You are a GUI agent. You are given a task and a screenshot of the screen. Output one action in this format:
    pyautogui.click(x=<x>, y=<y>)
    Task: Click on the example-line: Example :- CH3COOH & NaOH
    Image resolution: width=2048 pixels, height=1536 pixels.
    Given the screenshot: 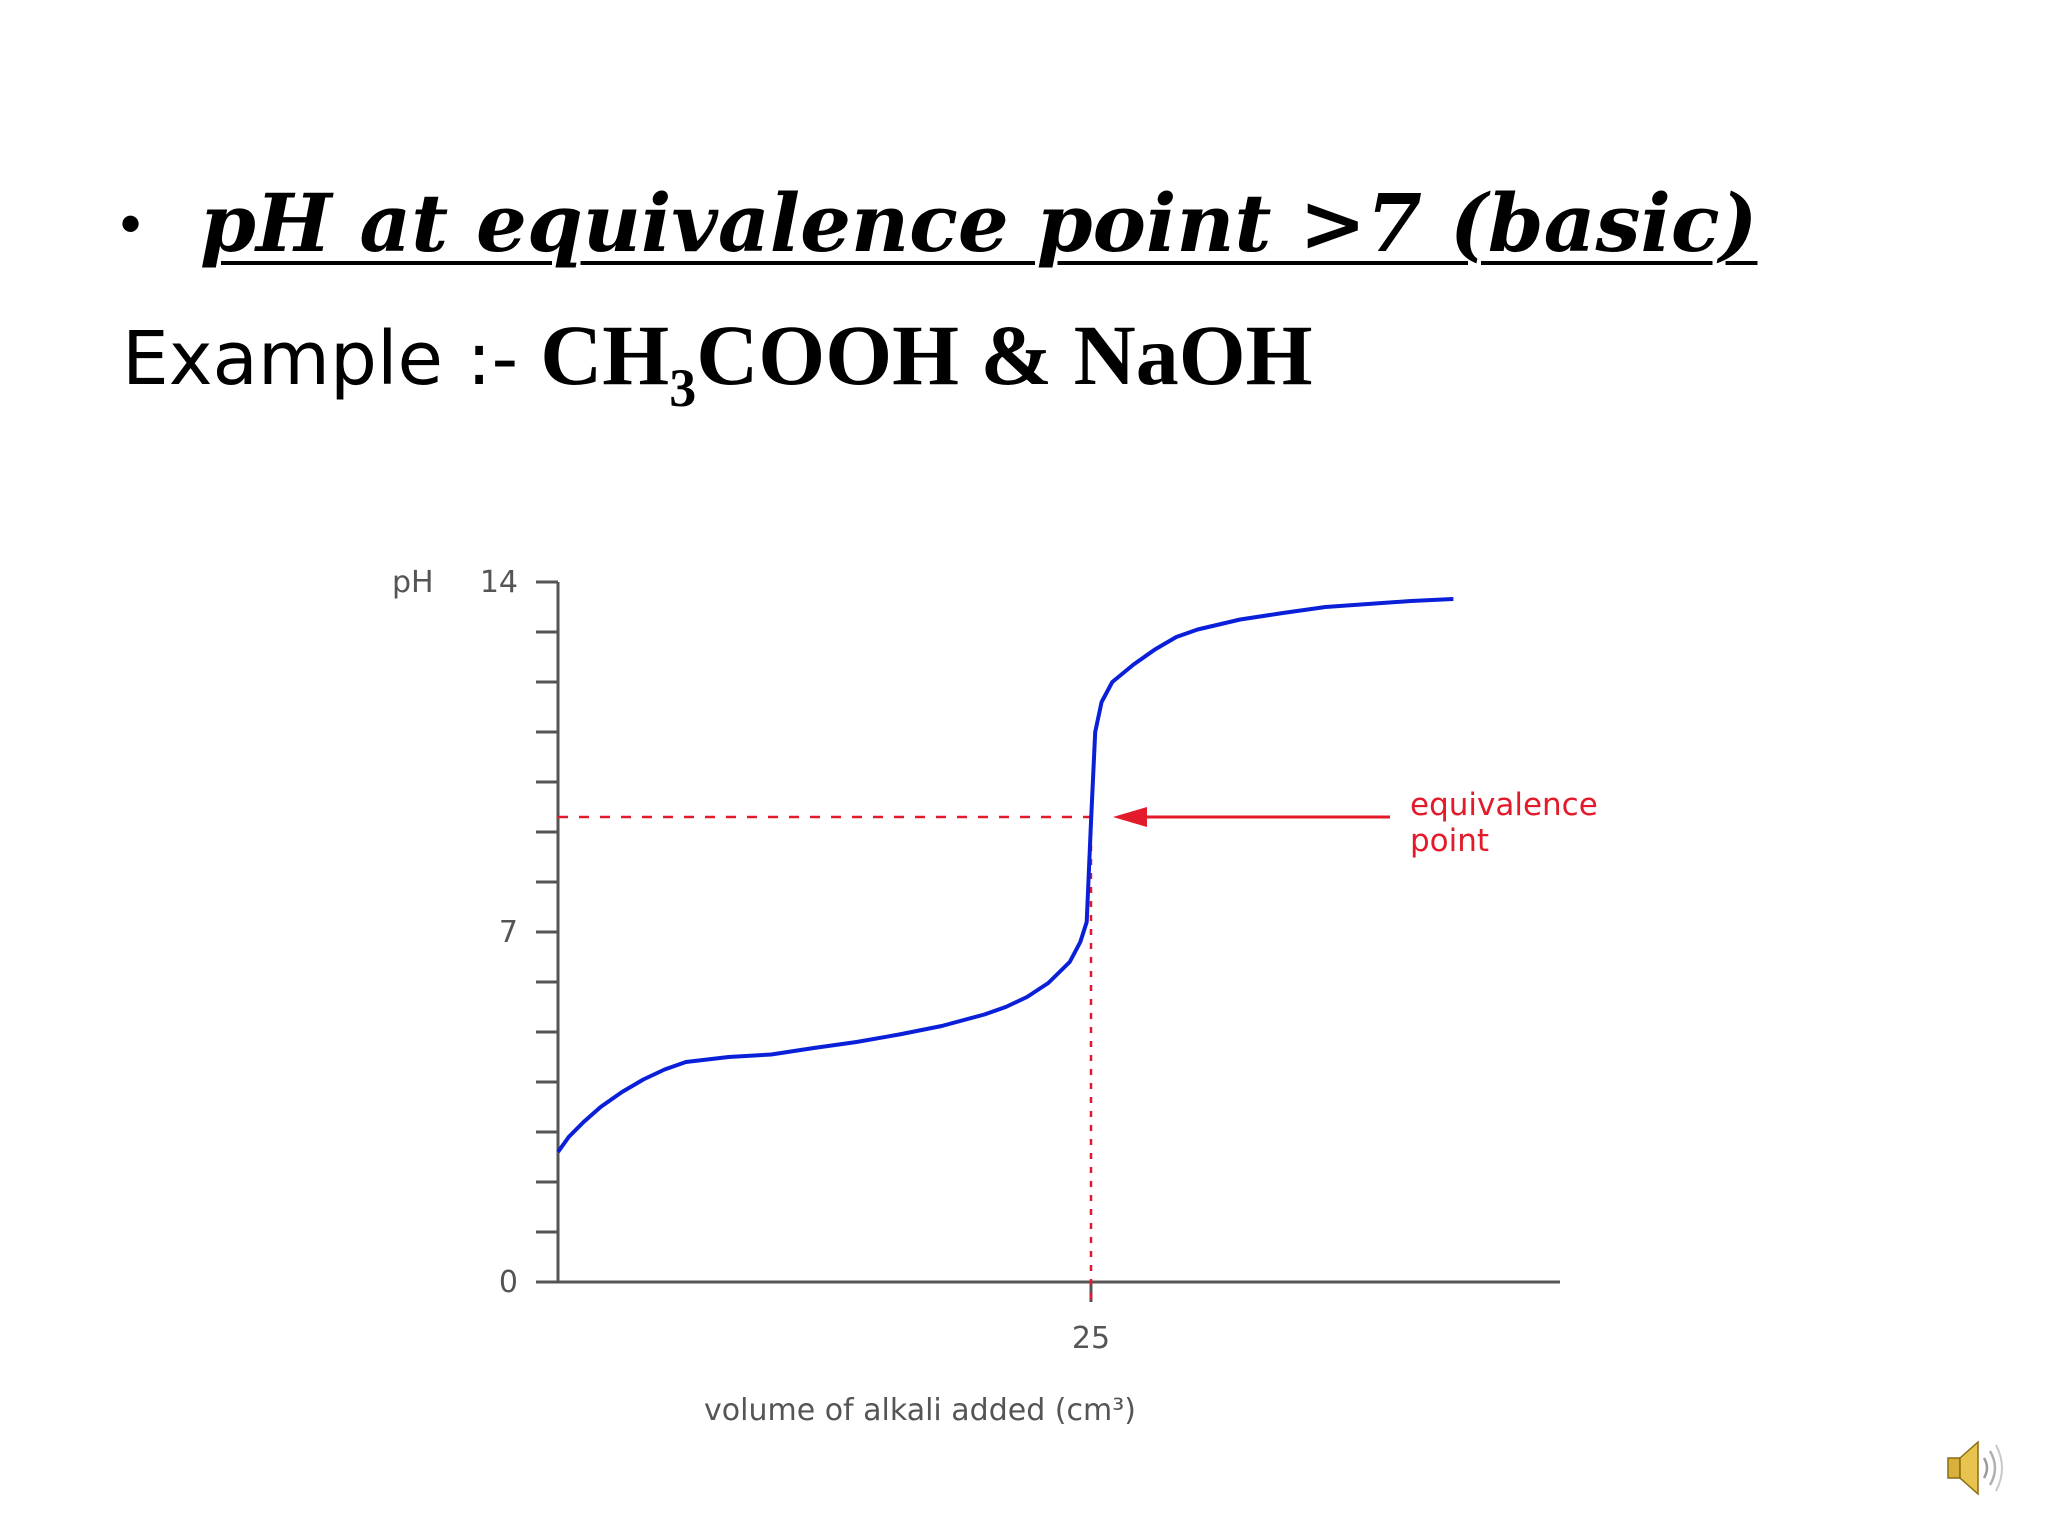 What is the action you would take?
    pyautogui.click(x=717, y=361)
    